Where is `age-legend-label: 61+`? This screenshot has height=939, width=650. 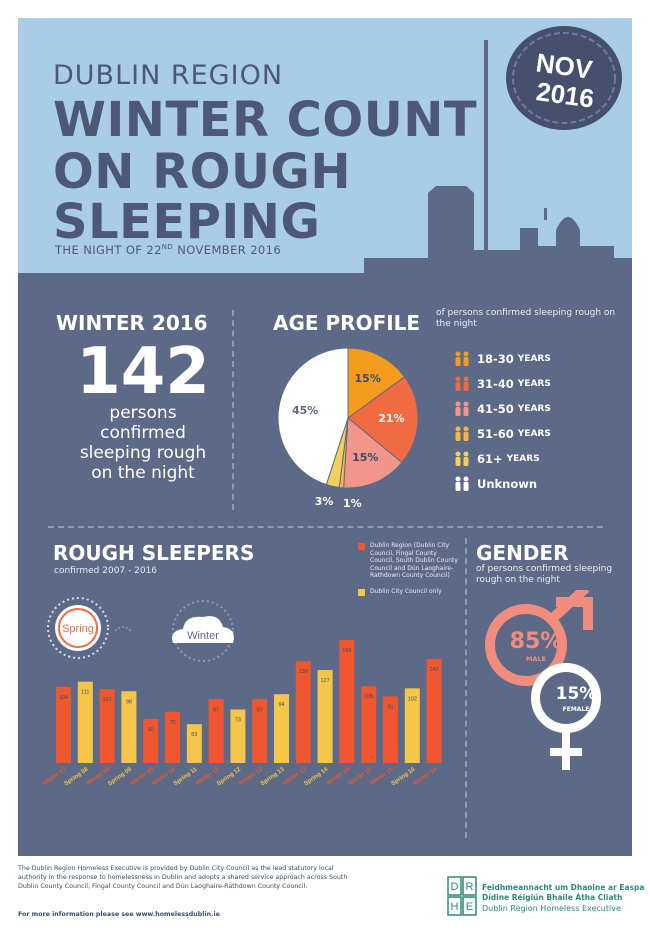 age-legend-label: 61+ is located at coordinates (490, 459).